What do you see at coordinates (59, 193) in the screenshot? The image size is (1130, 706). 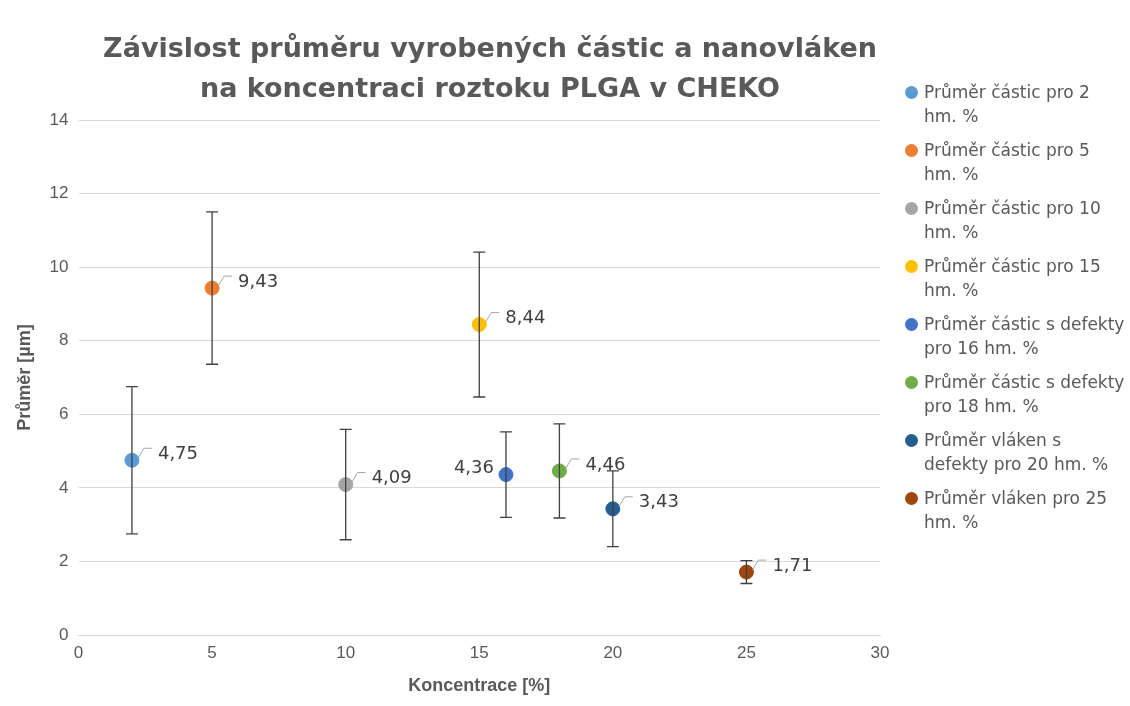 I see `y-tick-label: 12` at bounding box center [59, 193].